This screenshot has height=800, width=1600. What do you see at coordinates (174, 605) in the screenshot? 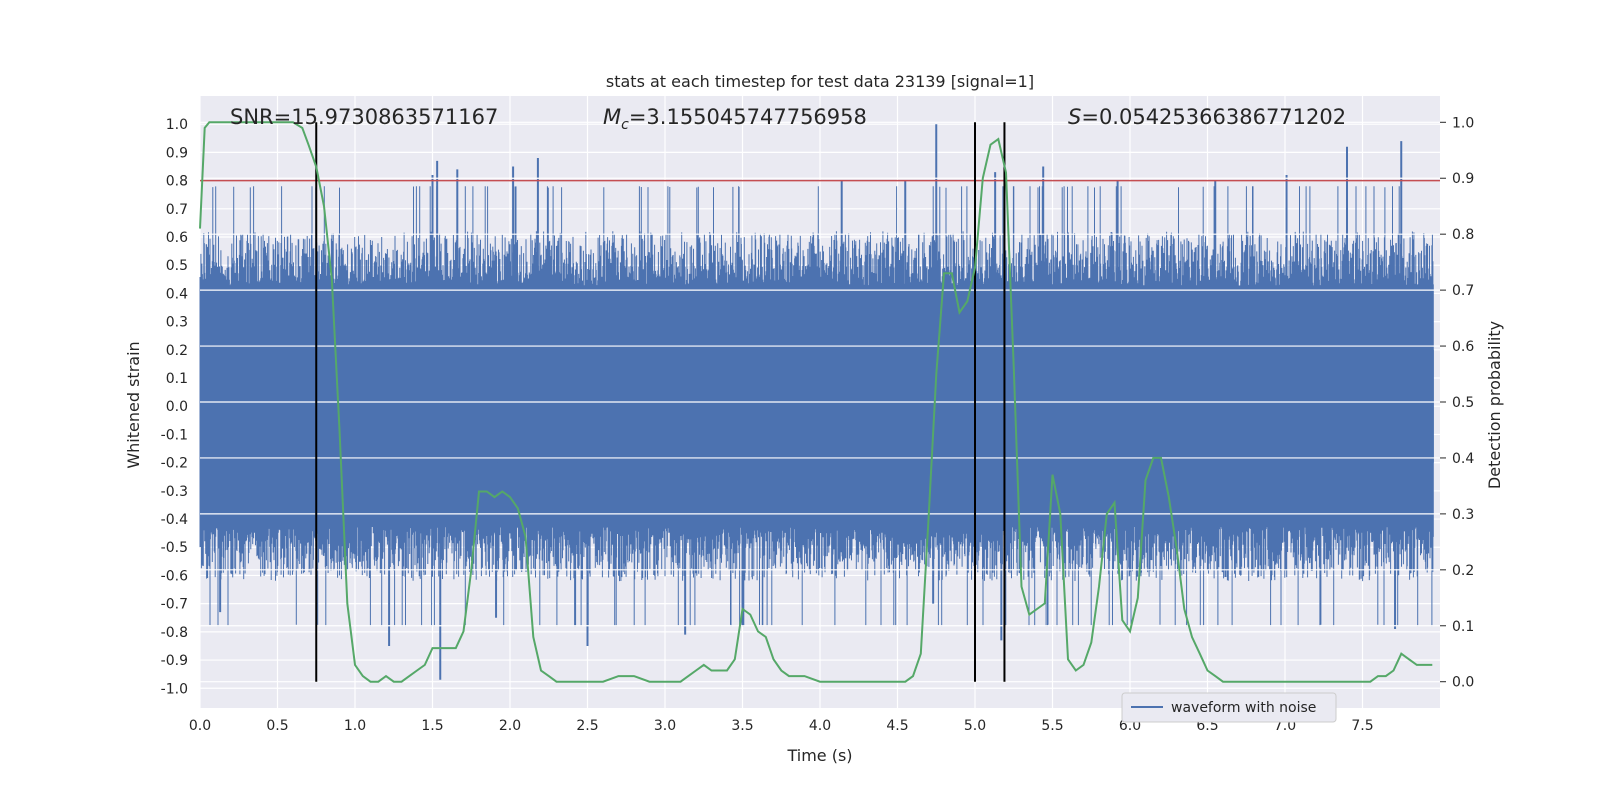
I see `y-tick-label-left: -0.7` at bounding box center [174, 605].